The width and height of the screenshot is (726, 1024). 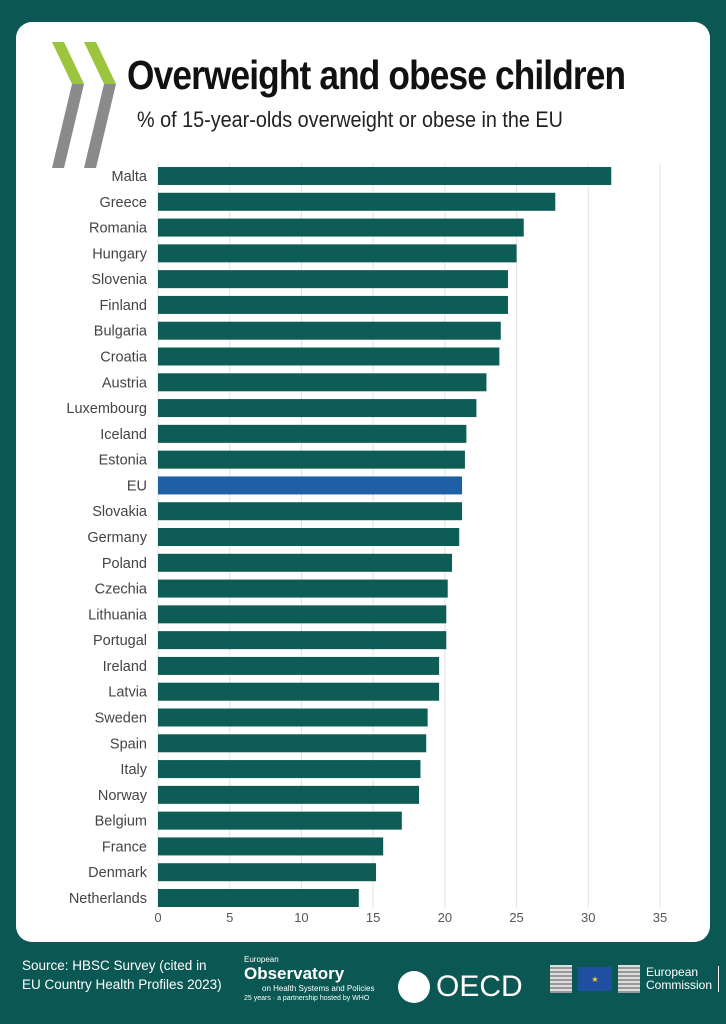 I want to click on bar-estonia, so click(x=311, y=459).